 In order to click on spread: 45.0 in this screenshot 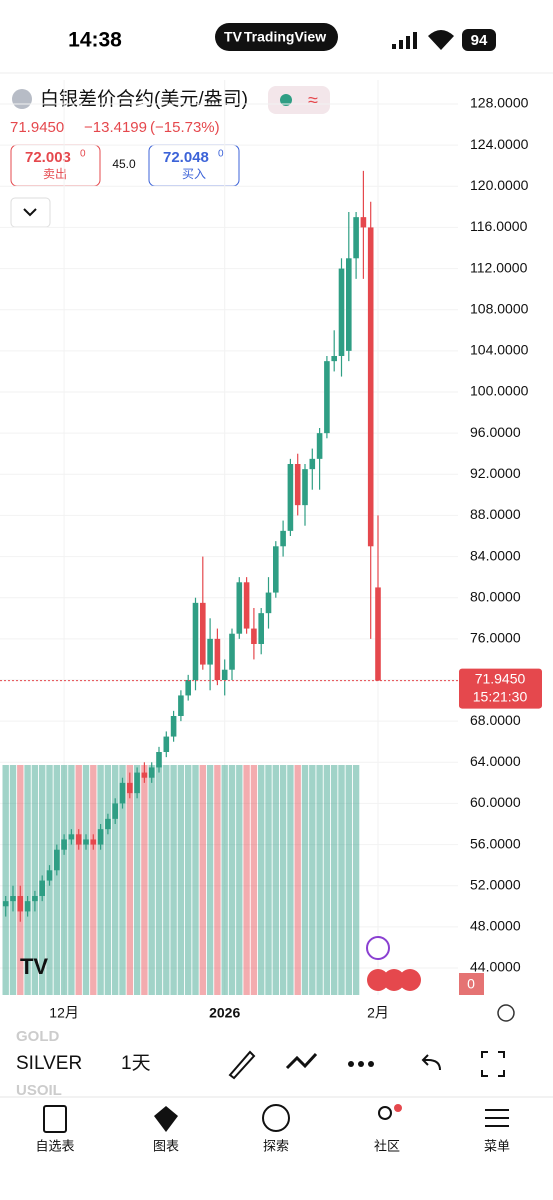, I will do `click(124, 164)`.